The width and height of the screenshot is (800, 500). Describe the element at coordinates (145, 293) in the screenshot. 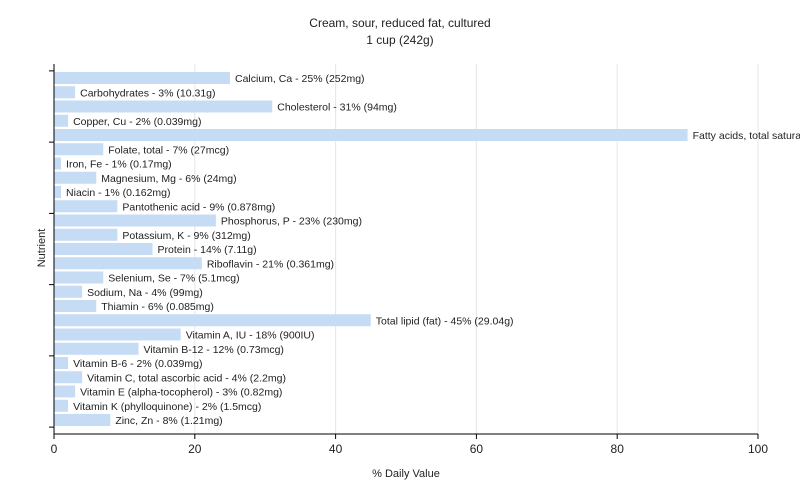

I see `bar-label: Sodium, Na - 4% (99mg)` at that location.